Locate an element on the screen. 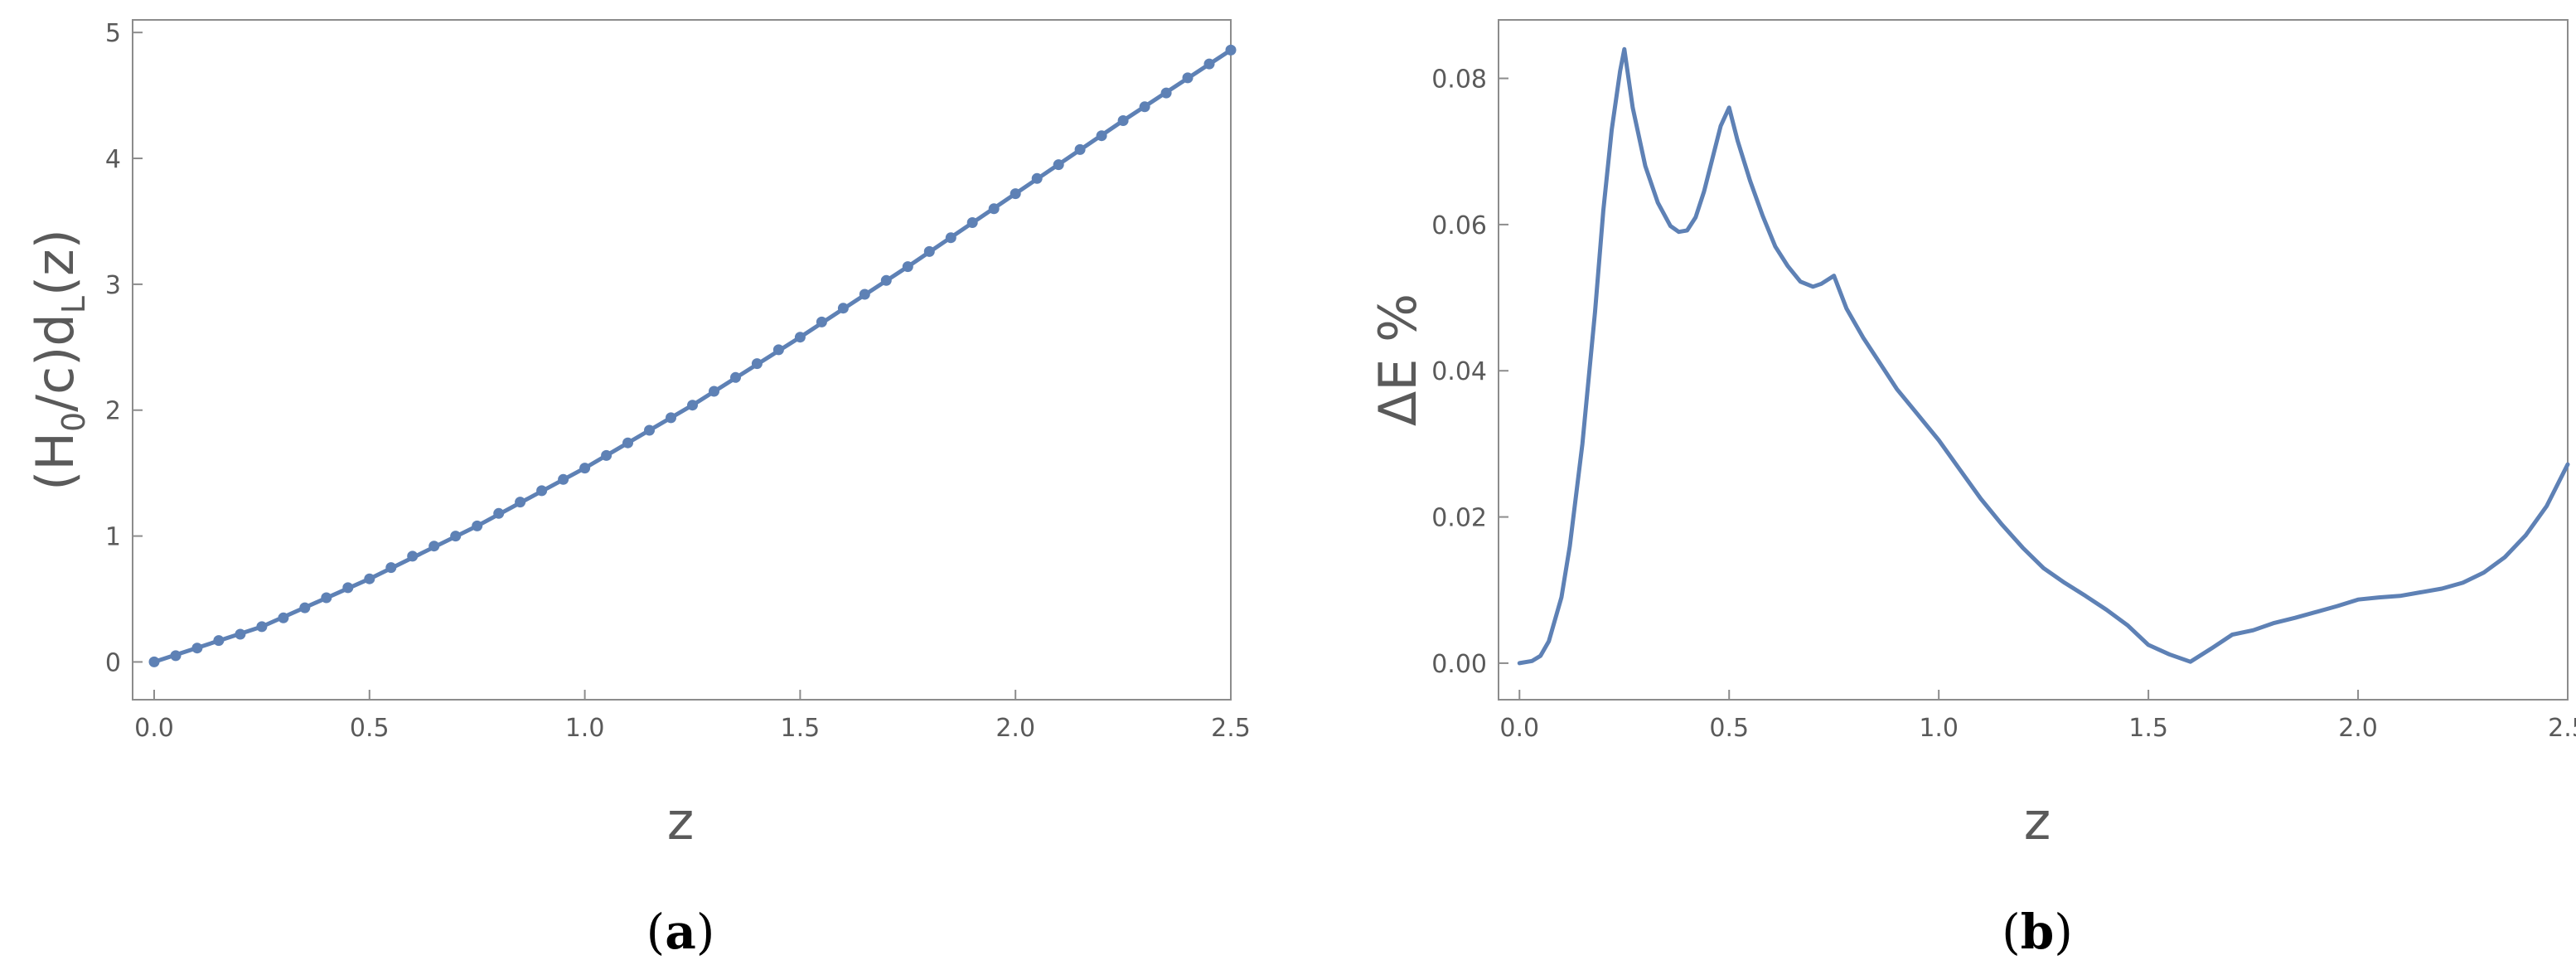  panel-b-caption-open: ( is located at coordinates (2011, 932).